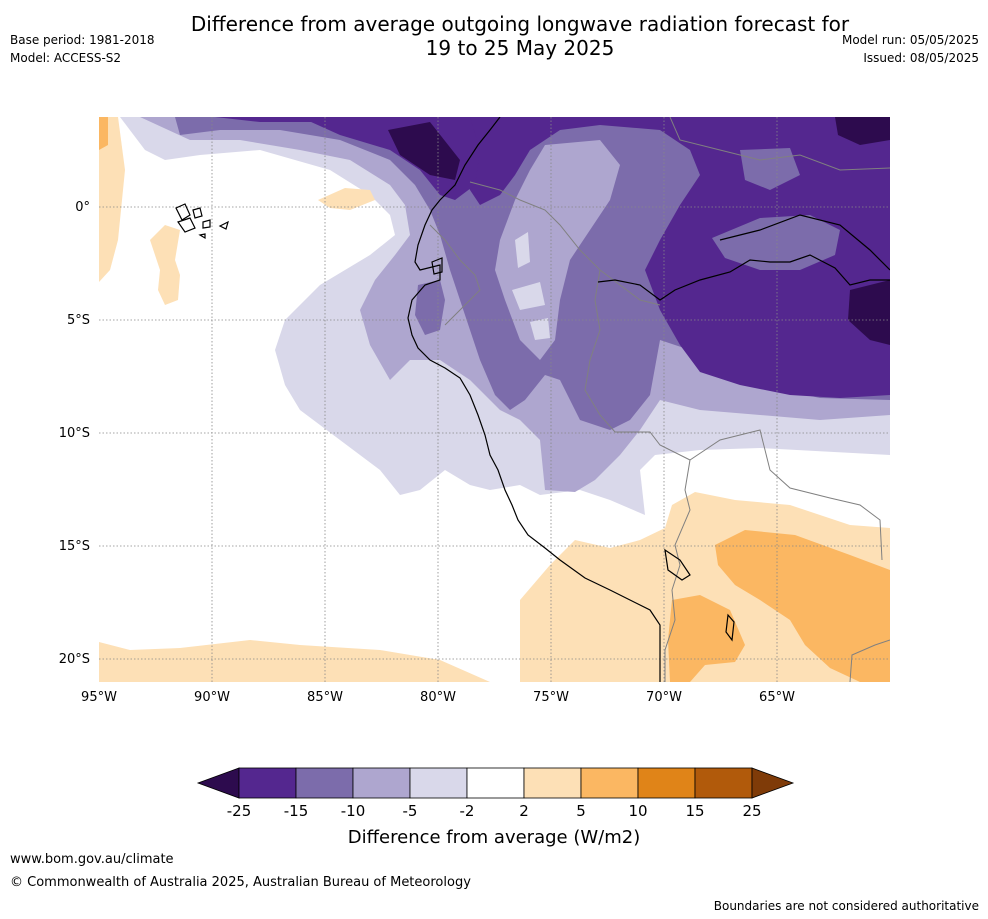  I want to click on anomaly-region-plus5-west, so click(103, 133).